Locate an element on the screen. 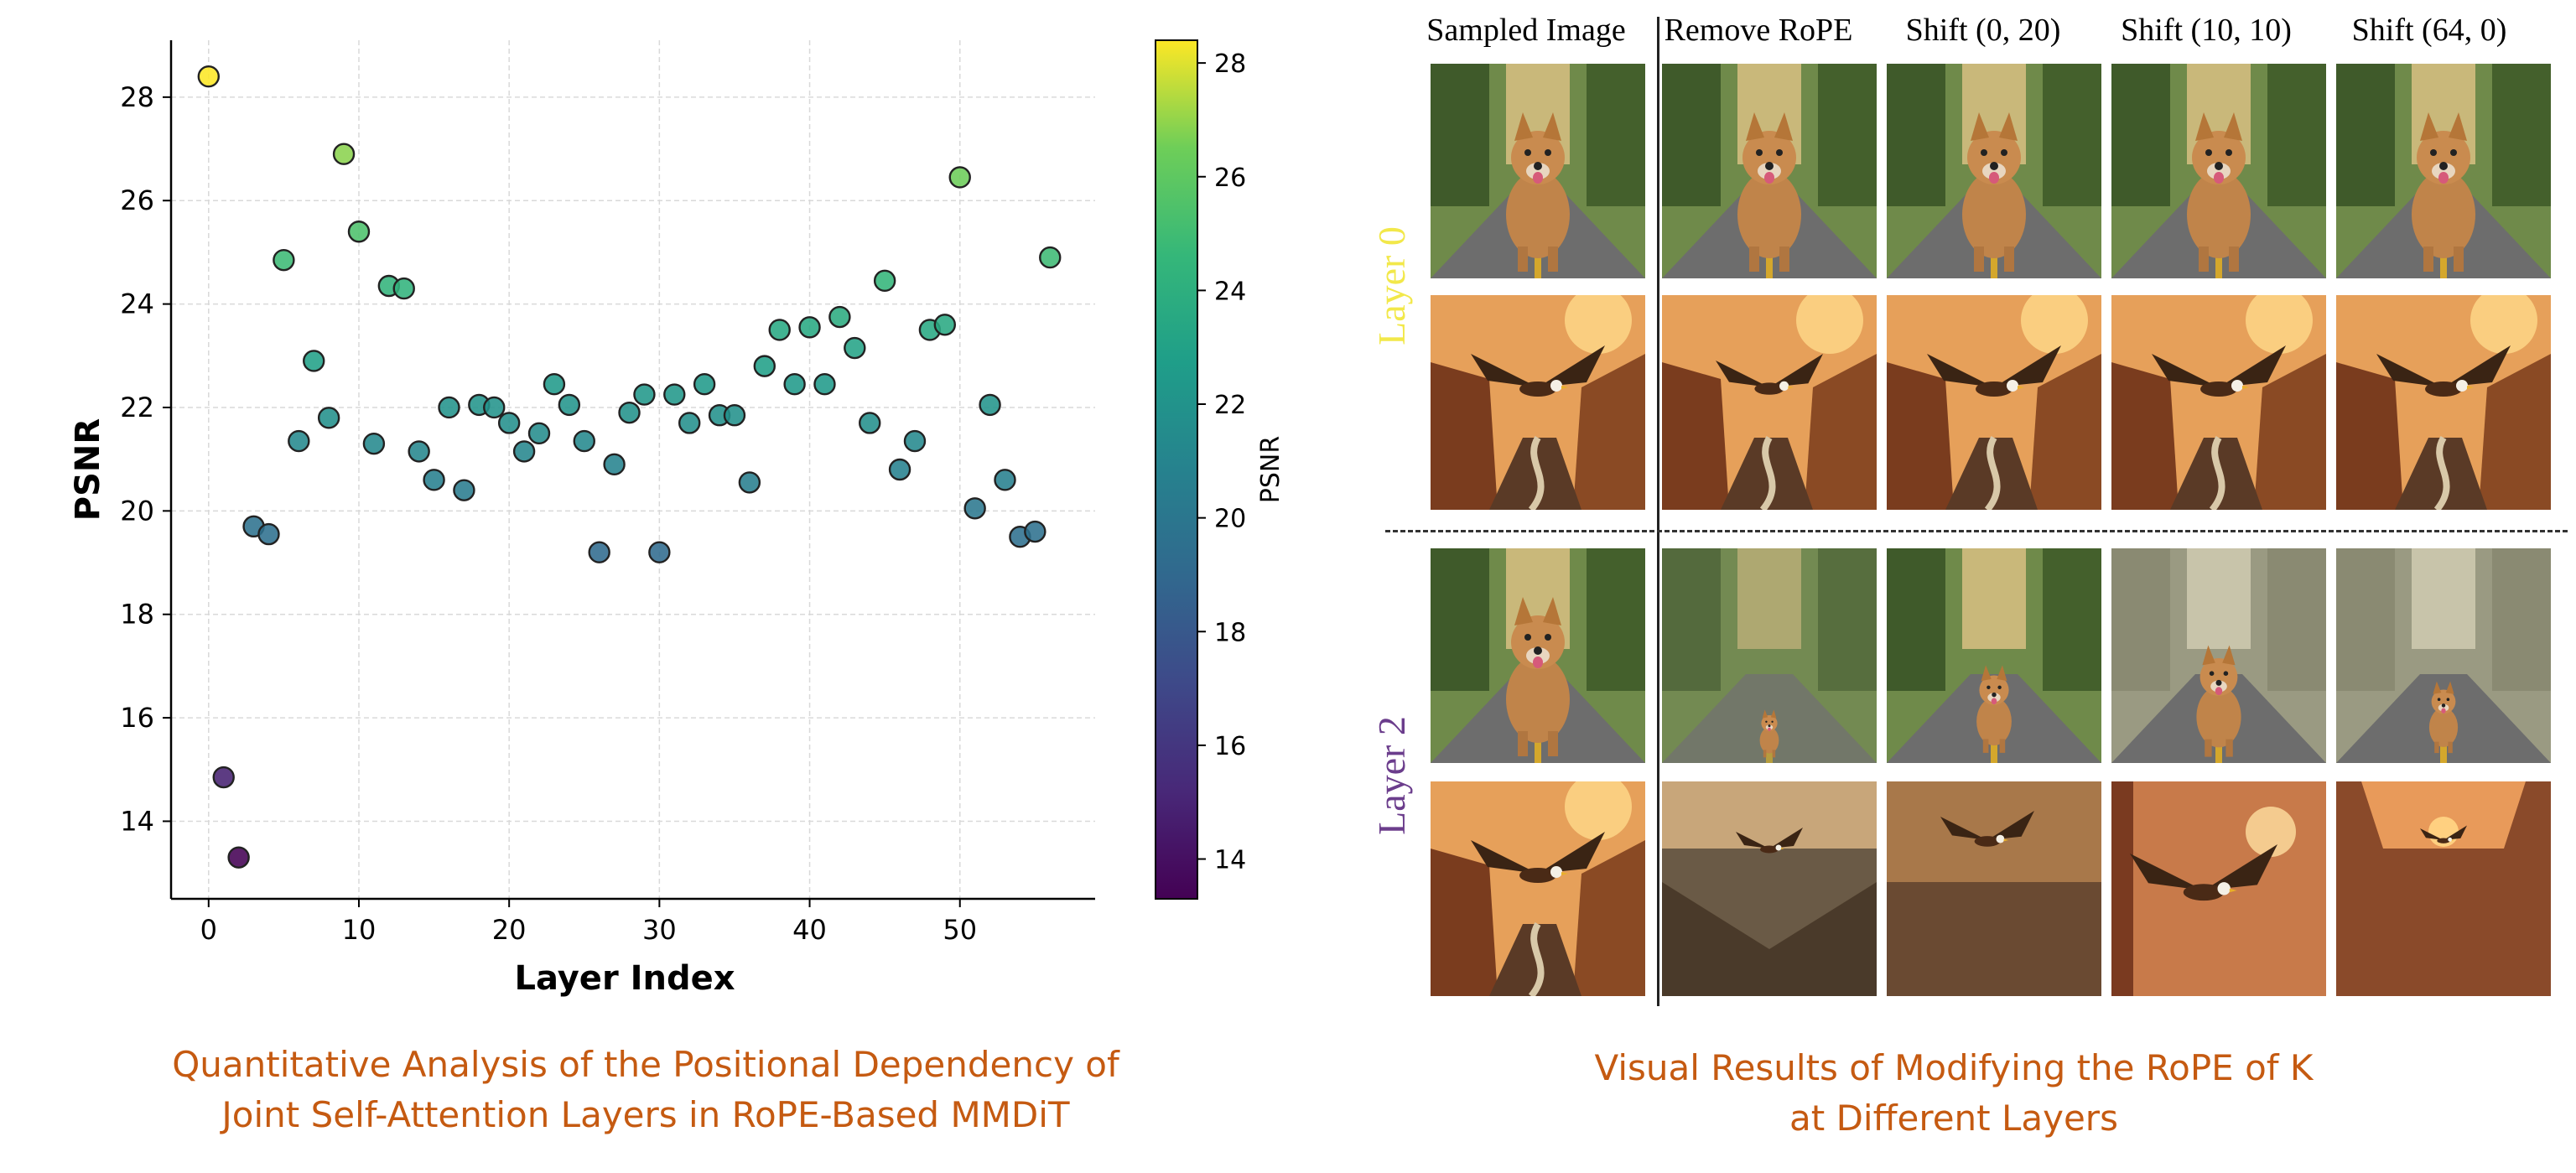 The image size is (2576, 1173). colorbar-tick-label: 22 is located at coordinates (1230, 405).